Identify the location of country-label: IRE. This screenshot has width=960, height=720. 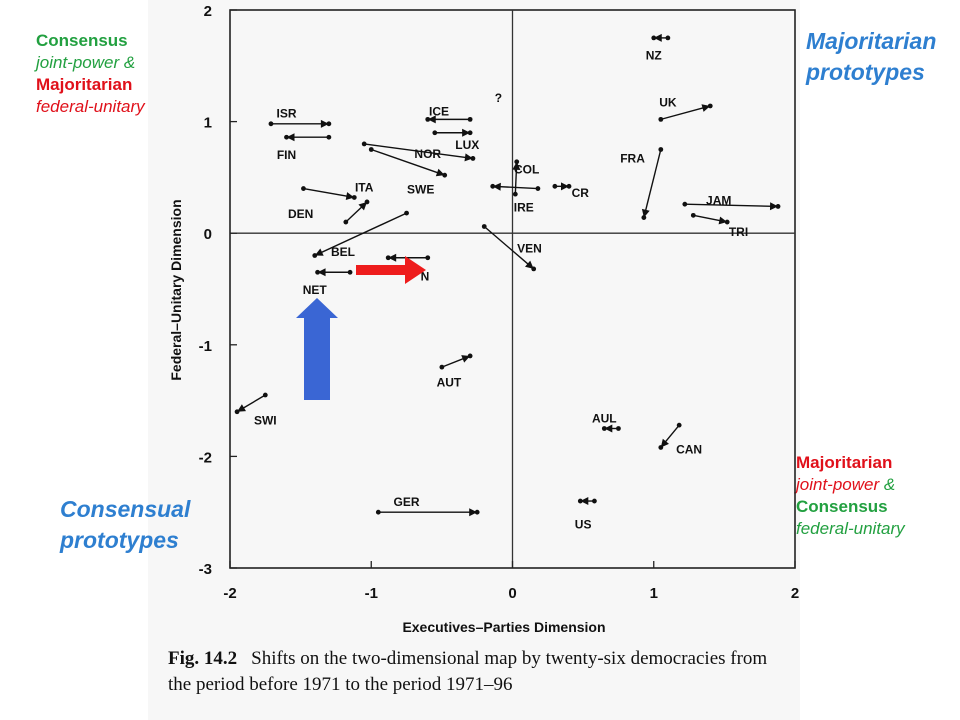
(524, 207).